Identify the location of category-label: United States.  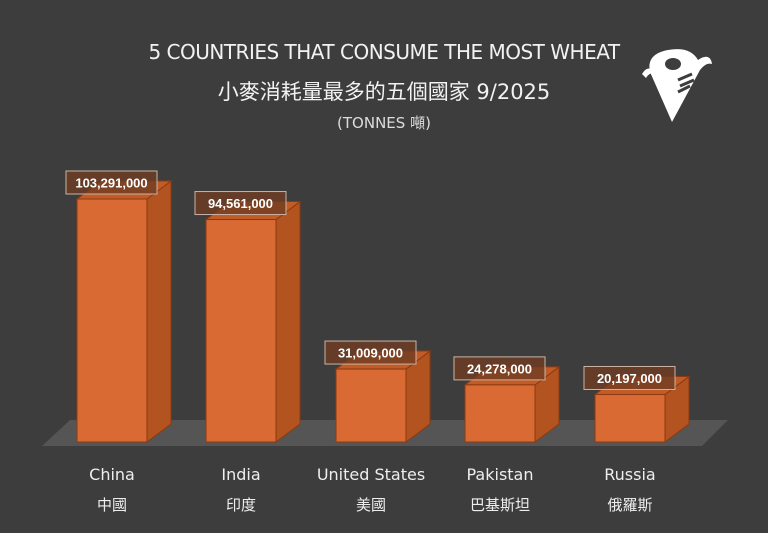
(371, 474).